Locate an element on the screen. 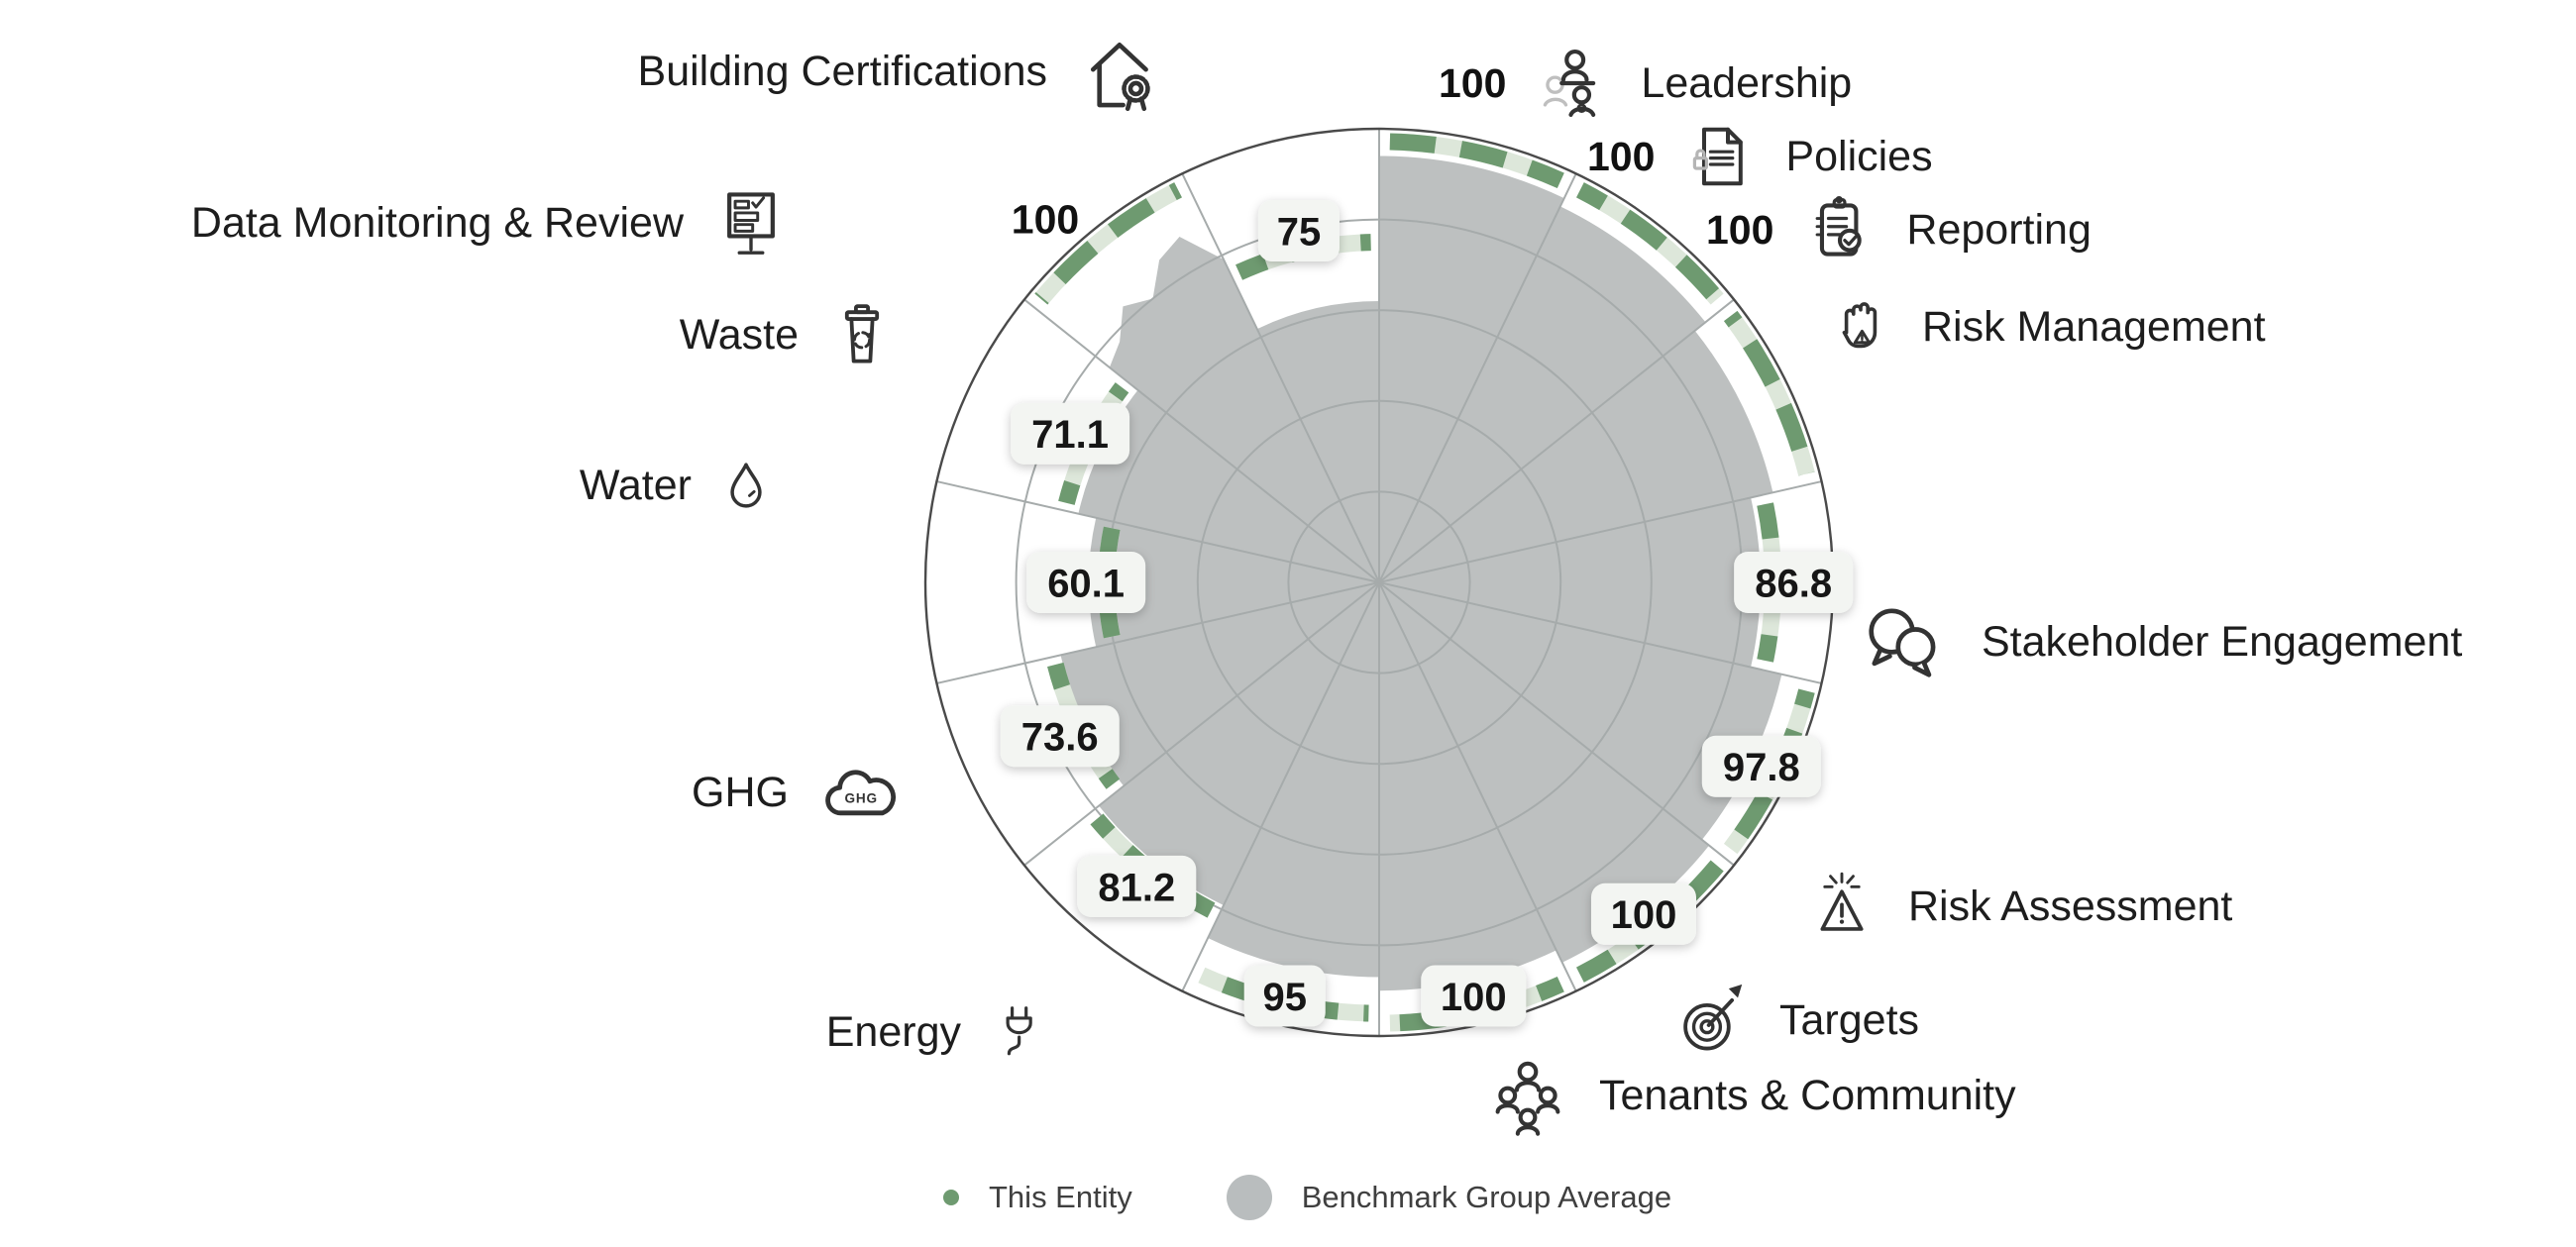  category-score-data-monitoring: 100 is located at coordinates (1046, 220).